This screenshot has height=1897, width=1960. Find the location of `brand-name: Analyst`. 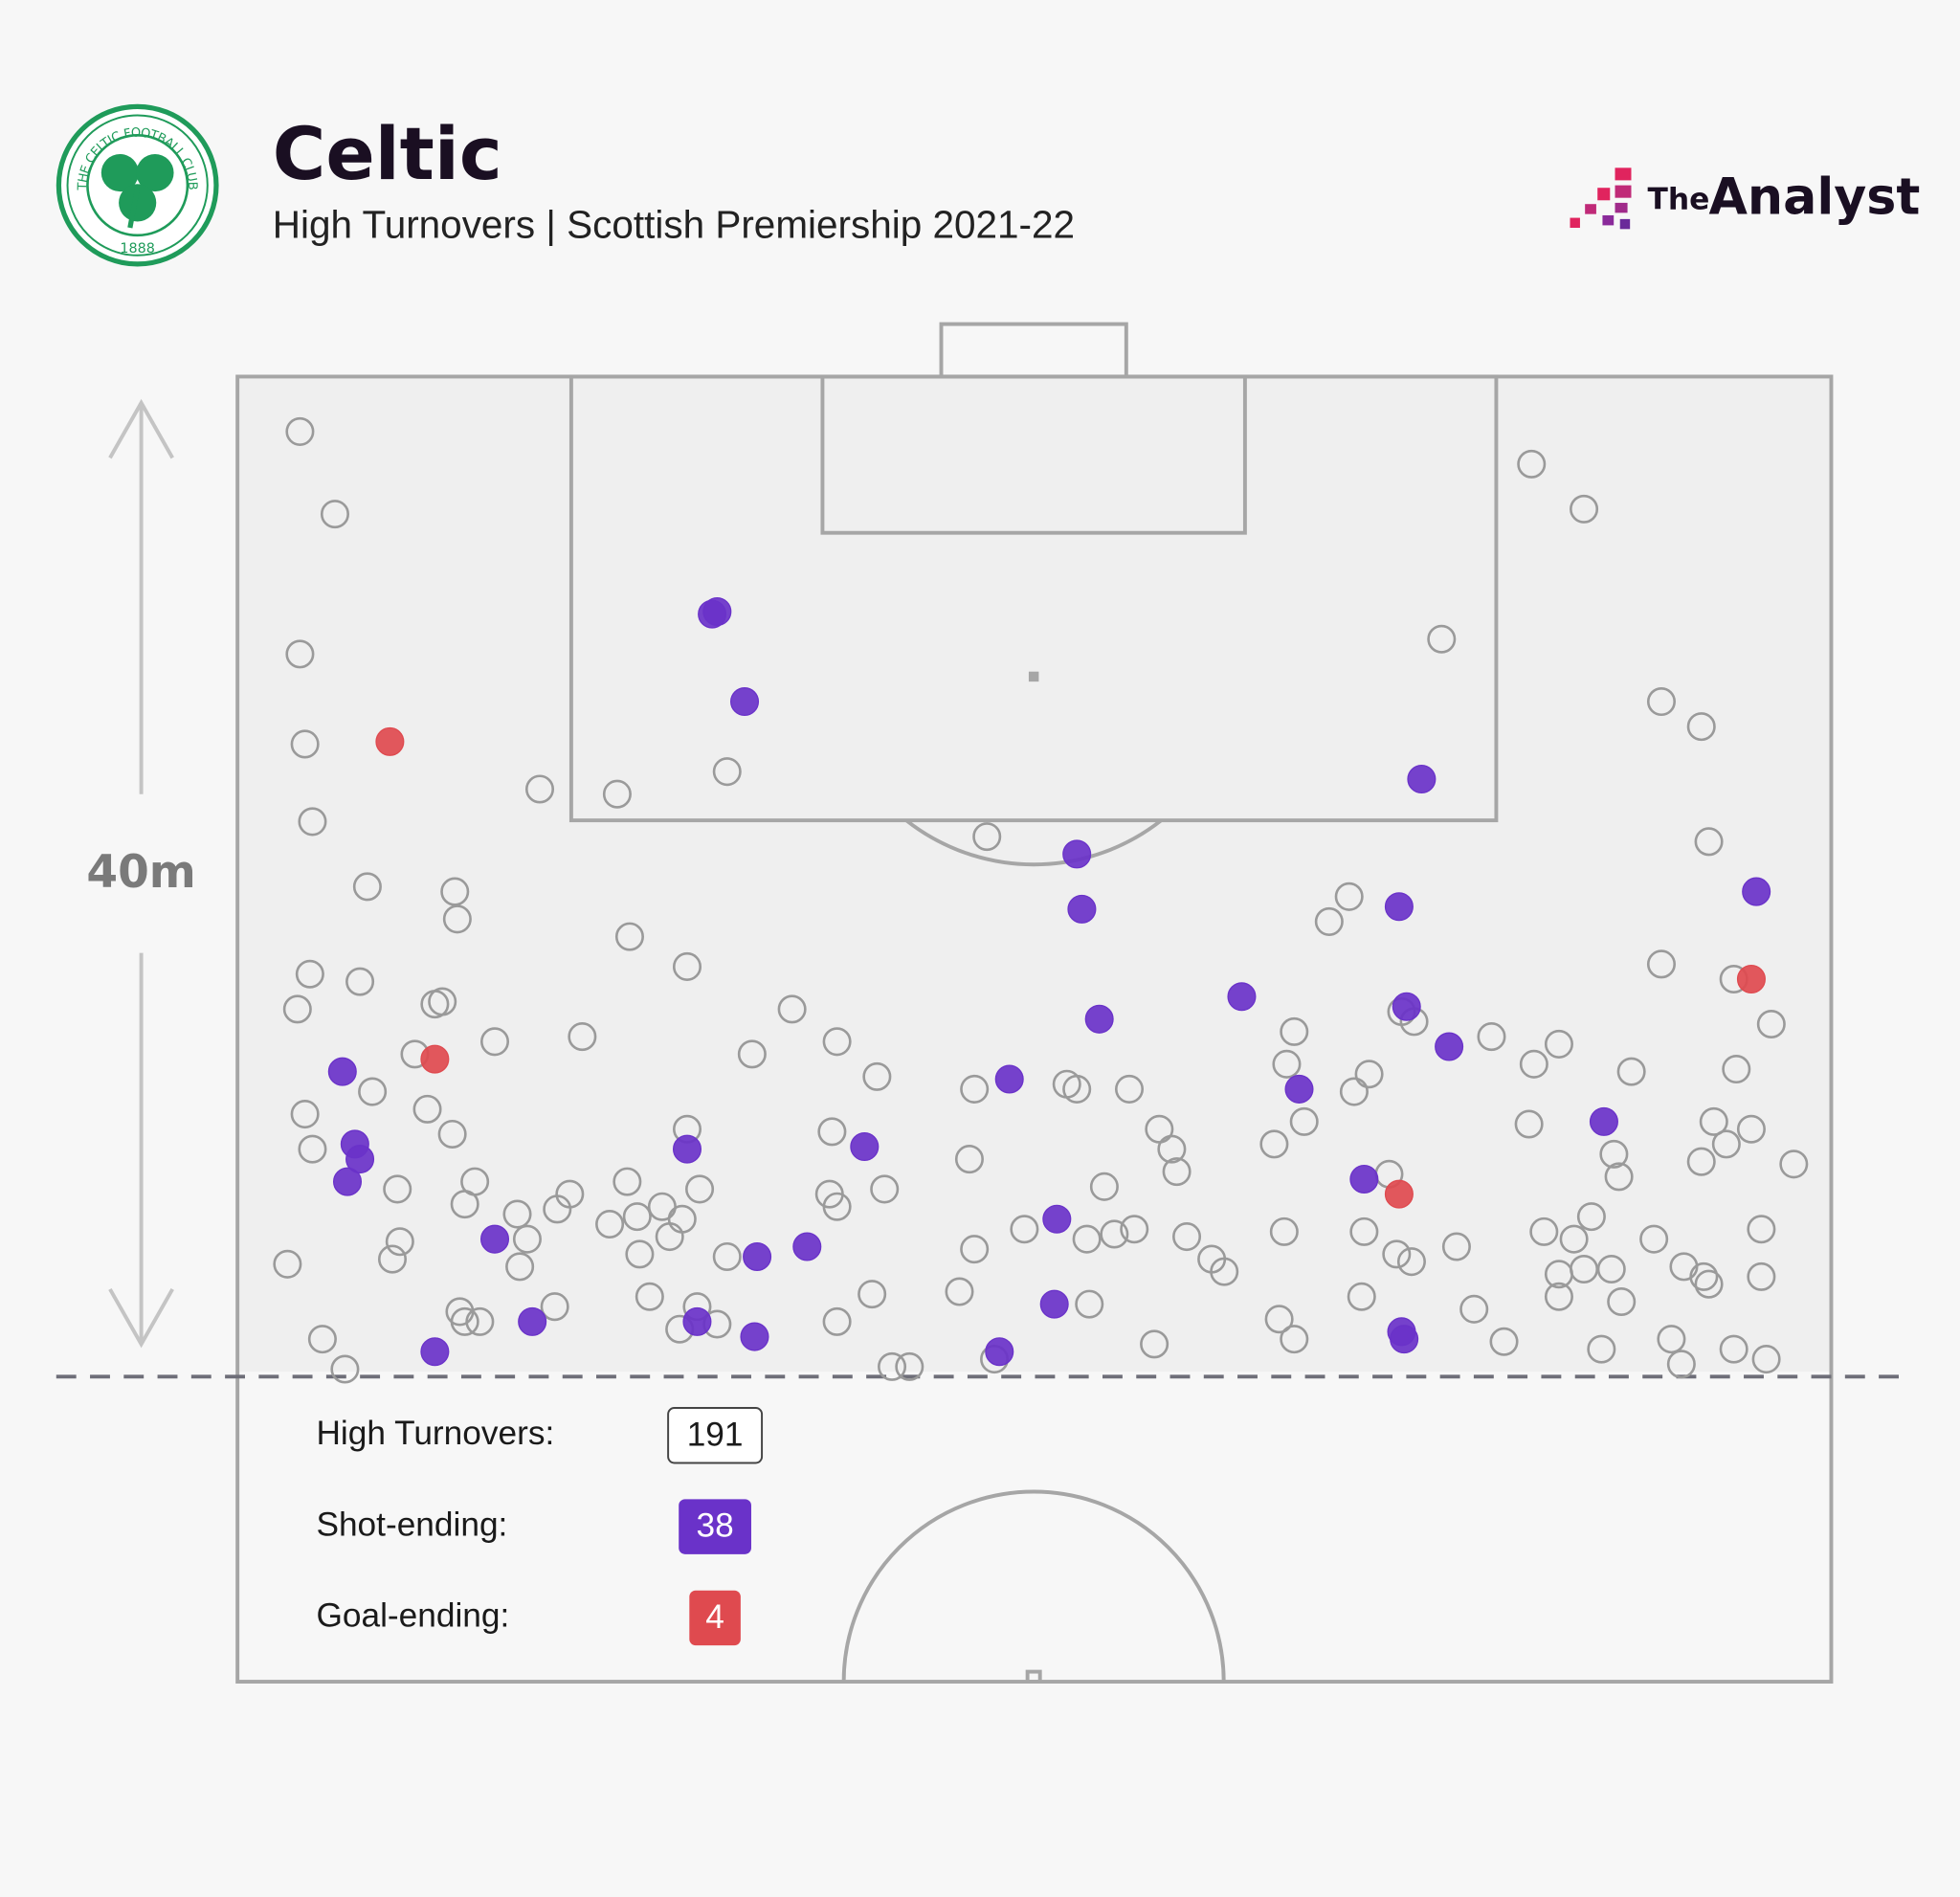

brand-name: Analyst is located at coordinates (1814, 197).